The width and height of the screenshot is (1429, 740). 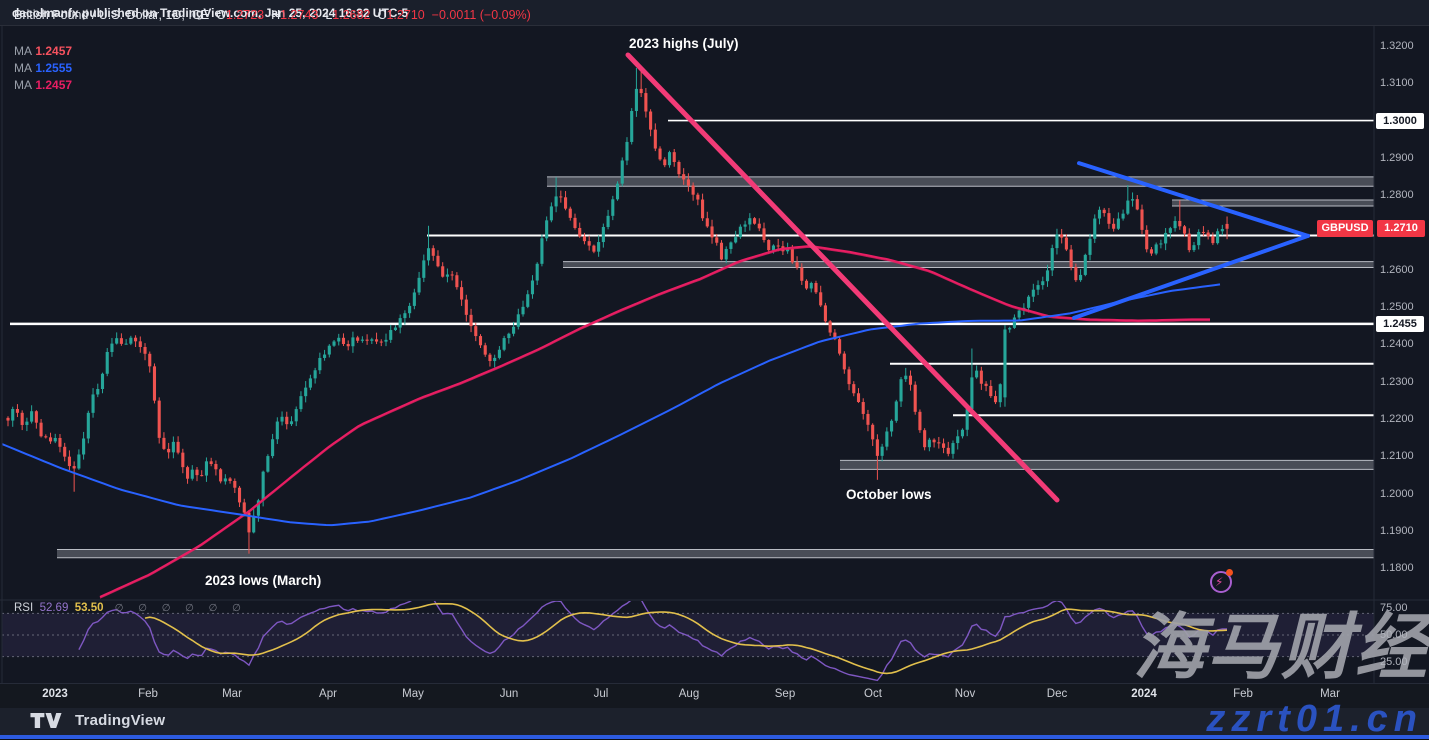 What do you see at coordinates (1280, 648) in the screenshot?
I see `watermark-chinese: 海马财经` at bounding box center [1280, 648].